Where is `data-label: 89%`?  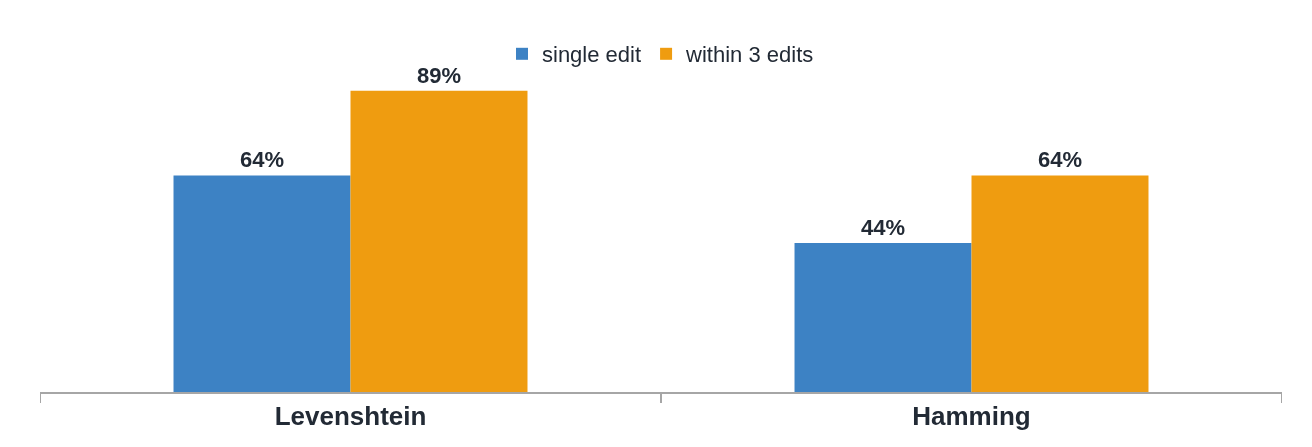 data-label: 89% is located at coordinates (439, 75).